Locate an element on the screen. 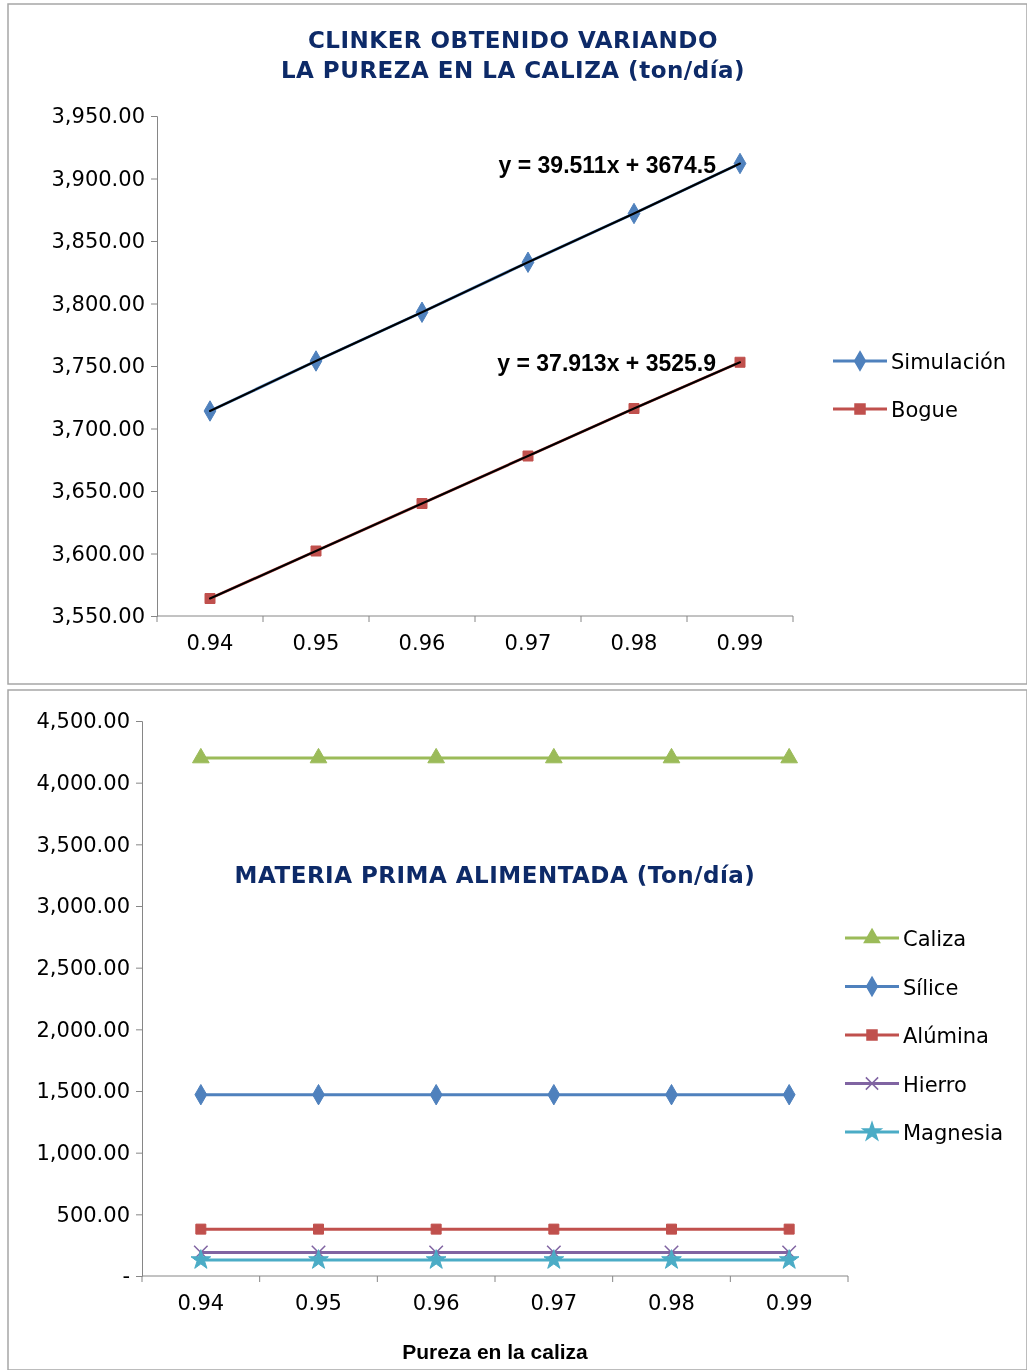 The image size is (1027, 1370). y-tick-label: 3,750.00 is located at coordinates (98, 366).